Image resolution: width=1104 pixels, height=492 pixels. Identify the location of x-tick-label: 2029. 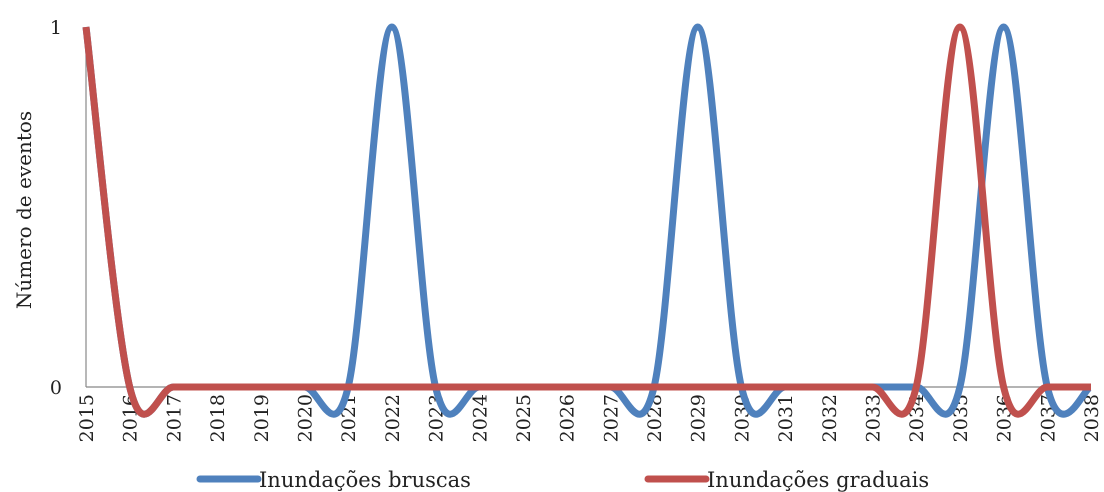
(699, 418).